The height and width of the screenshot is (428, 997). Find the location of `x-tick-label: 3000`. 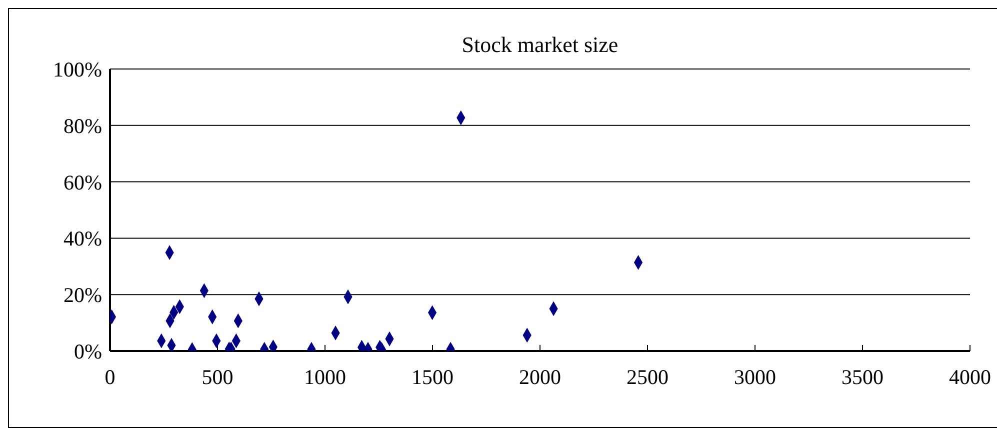

x-tick-label: 3000 is located at coordinates (755, 376).